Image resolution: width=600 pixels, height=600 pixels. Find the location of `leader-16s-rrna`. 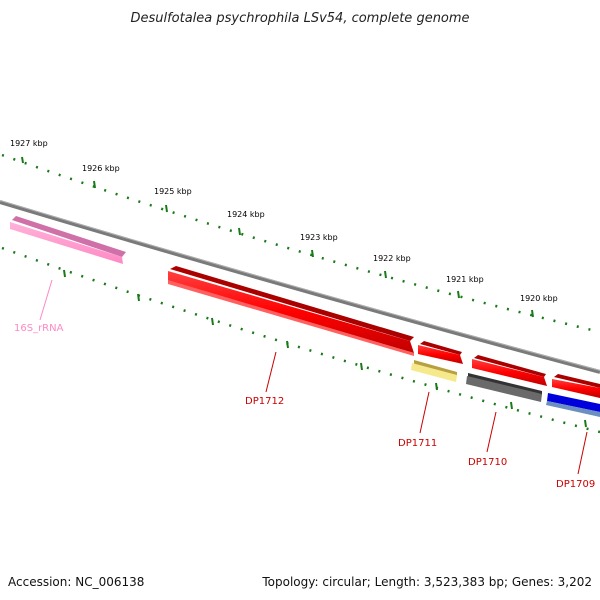

leader-16s-rrna is located at coordinates (46, 300).